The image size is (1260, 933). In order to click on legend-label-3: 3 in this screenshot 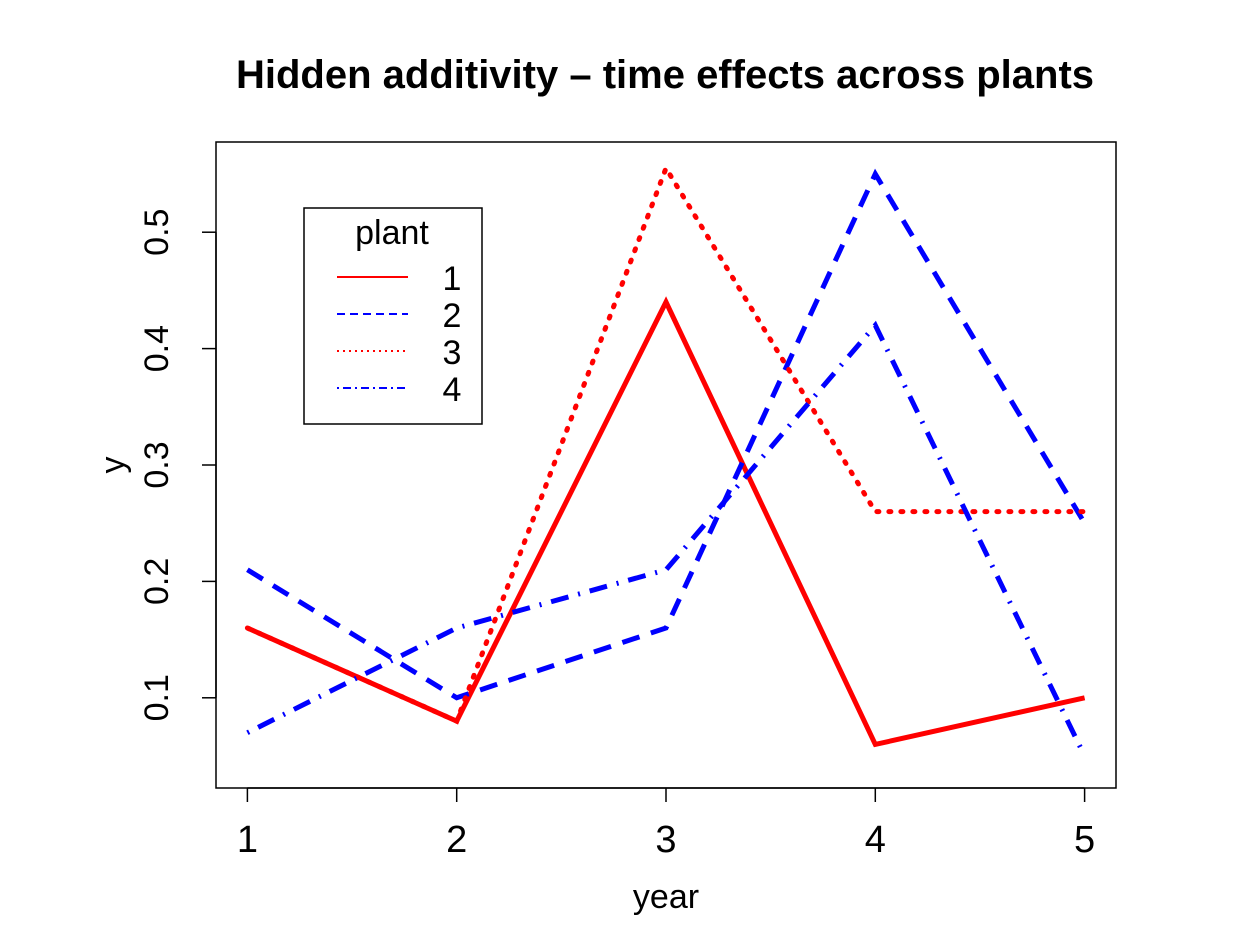, I will do `click(452, 353)`.